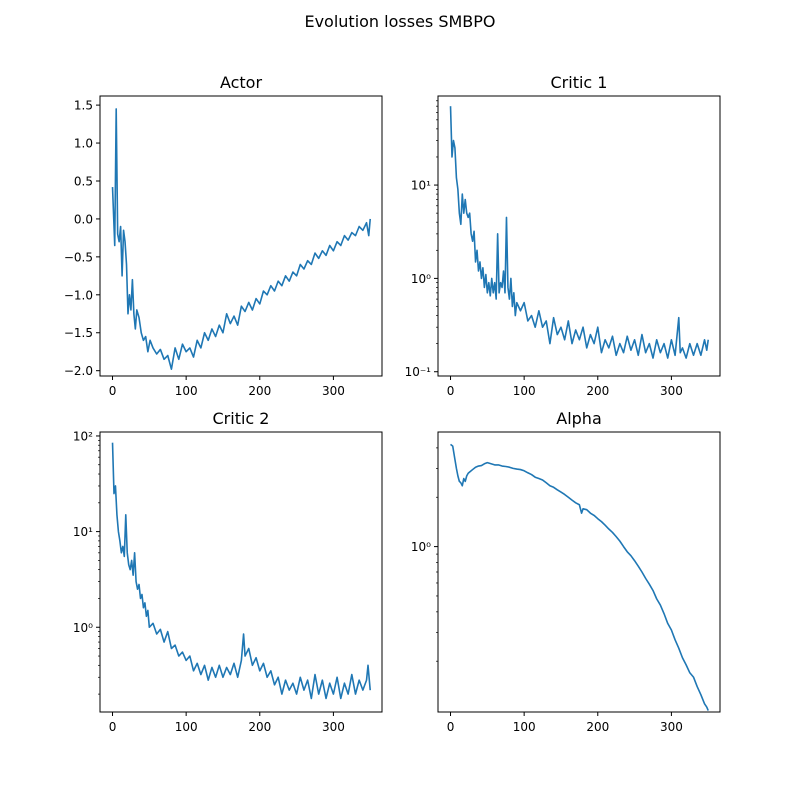  Describe the element at coordinates (113, 391) in the screenshot. I see `actor-x-tick-label: 0` at that location.